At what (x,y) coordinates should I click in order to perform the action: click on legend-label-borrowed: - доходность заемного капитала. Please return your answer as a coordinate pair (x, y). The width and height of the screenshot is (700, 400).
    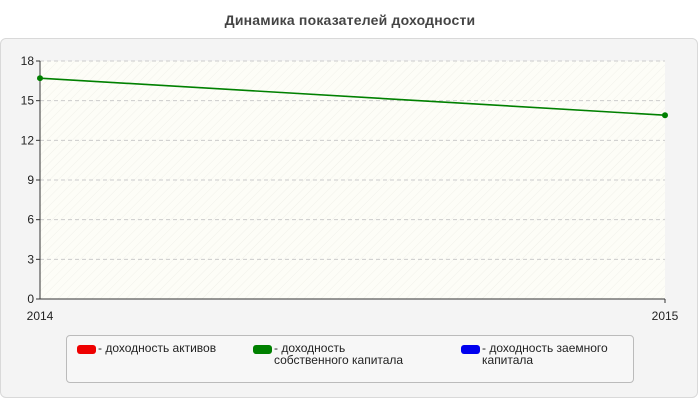
    Looking at the image, I should click on (545, 354).